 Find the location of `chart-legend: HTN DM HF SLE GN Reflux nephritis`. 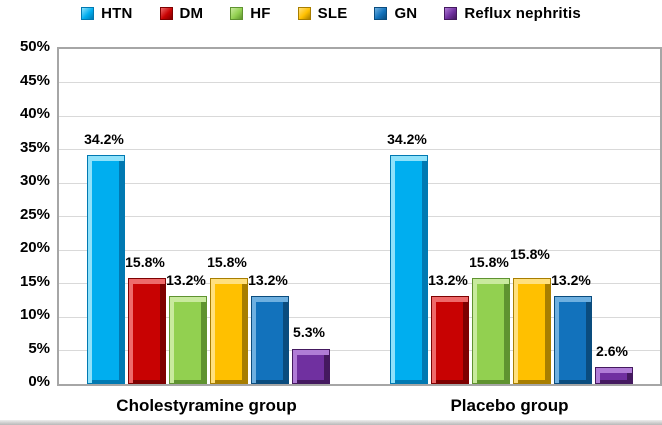

chart-legend: HTN DM HF SLE GN Reflux nephritis is located at coordinates (331, 13).